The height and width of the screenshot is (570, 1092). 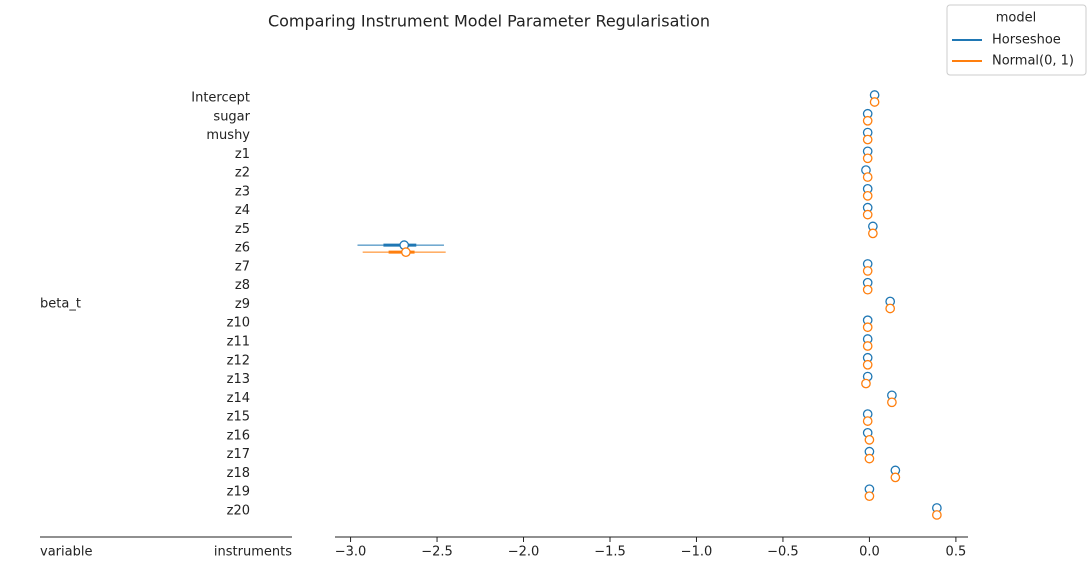 What do you see at coordinates (610, 552) in the screenshot?
I see `x-tick-label: −1.5` at bounding box center [610, 552].